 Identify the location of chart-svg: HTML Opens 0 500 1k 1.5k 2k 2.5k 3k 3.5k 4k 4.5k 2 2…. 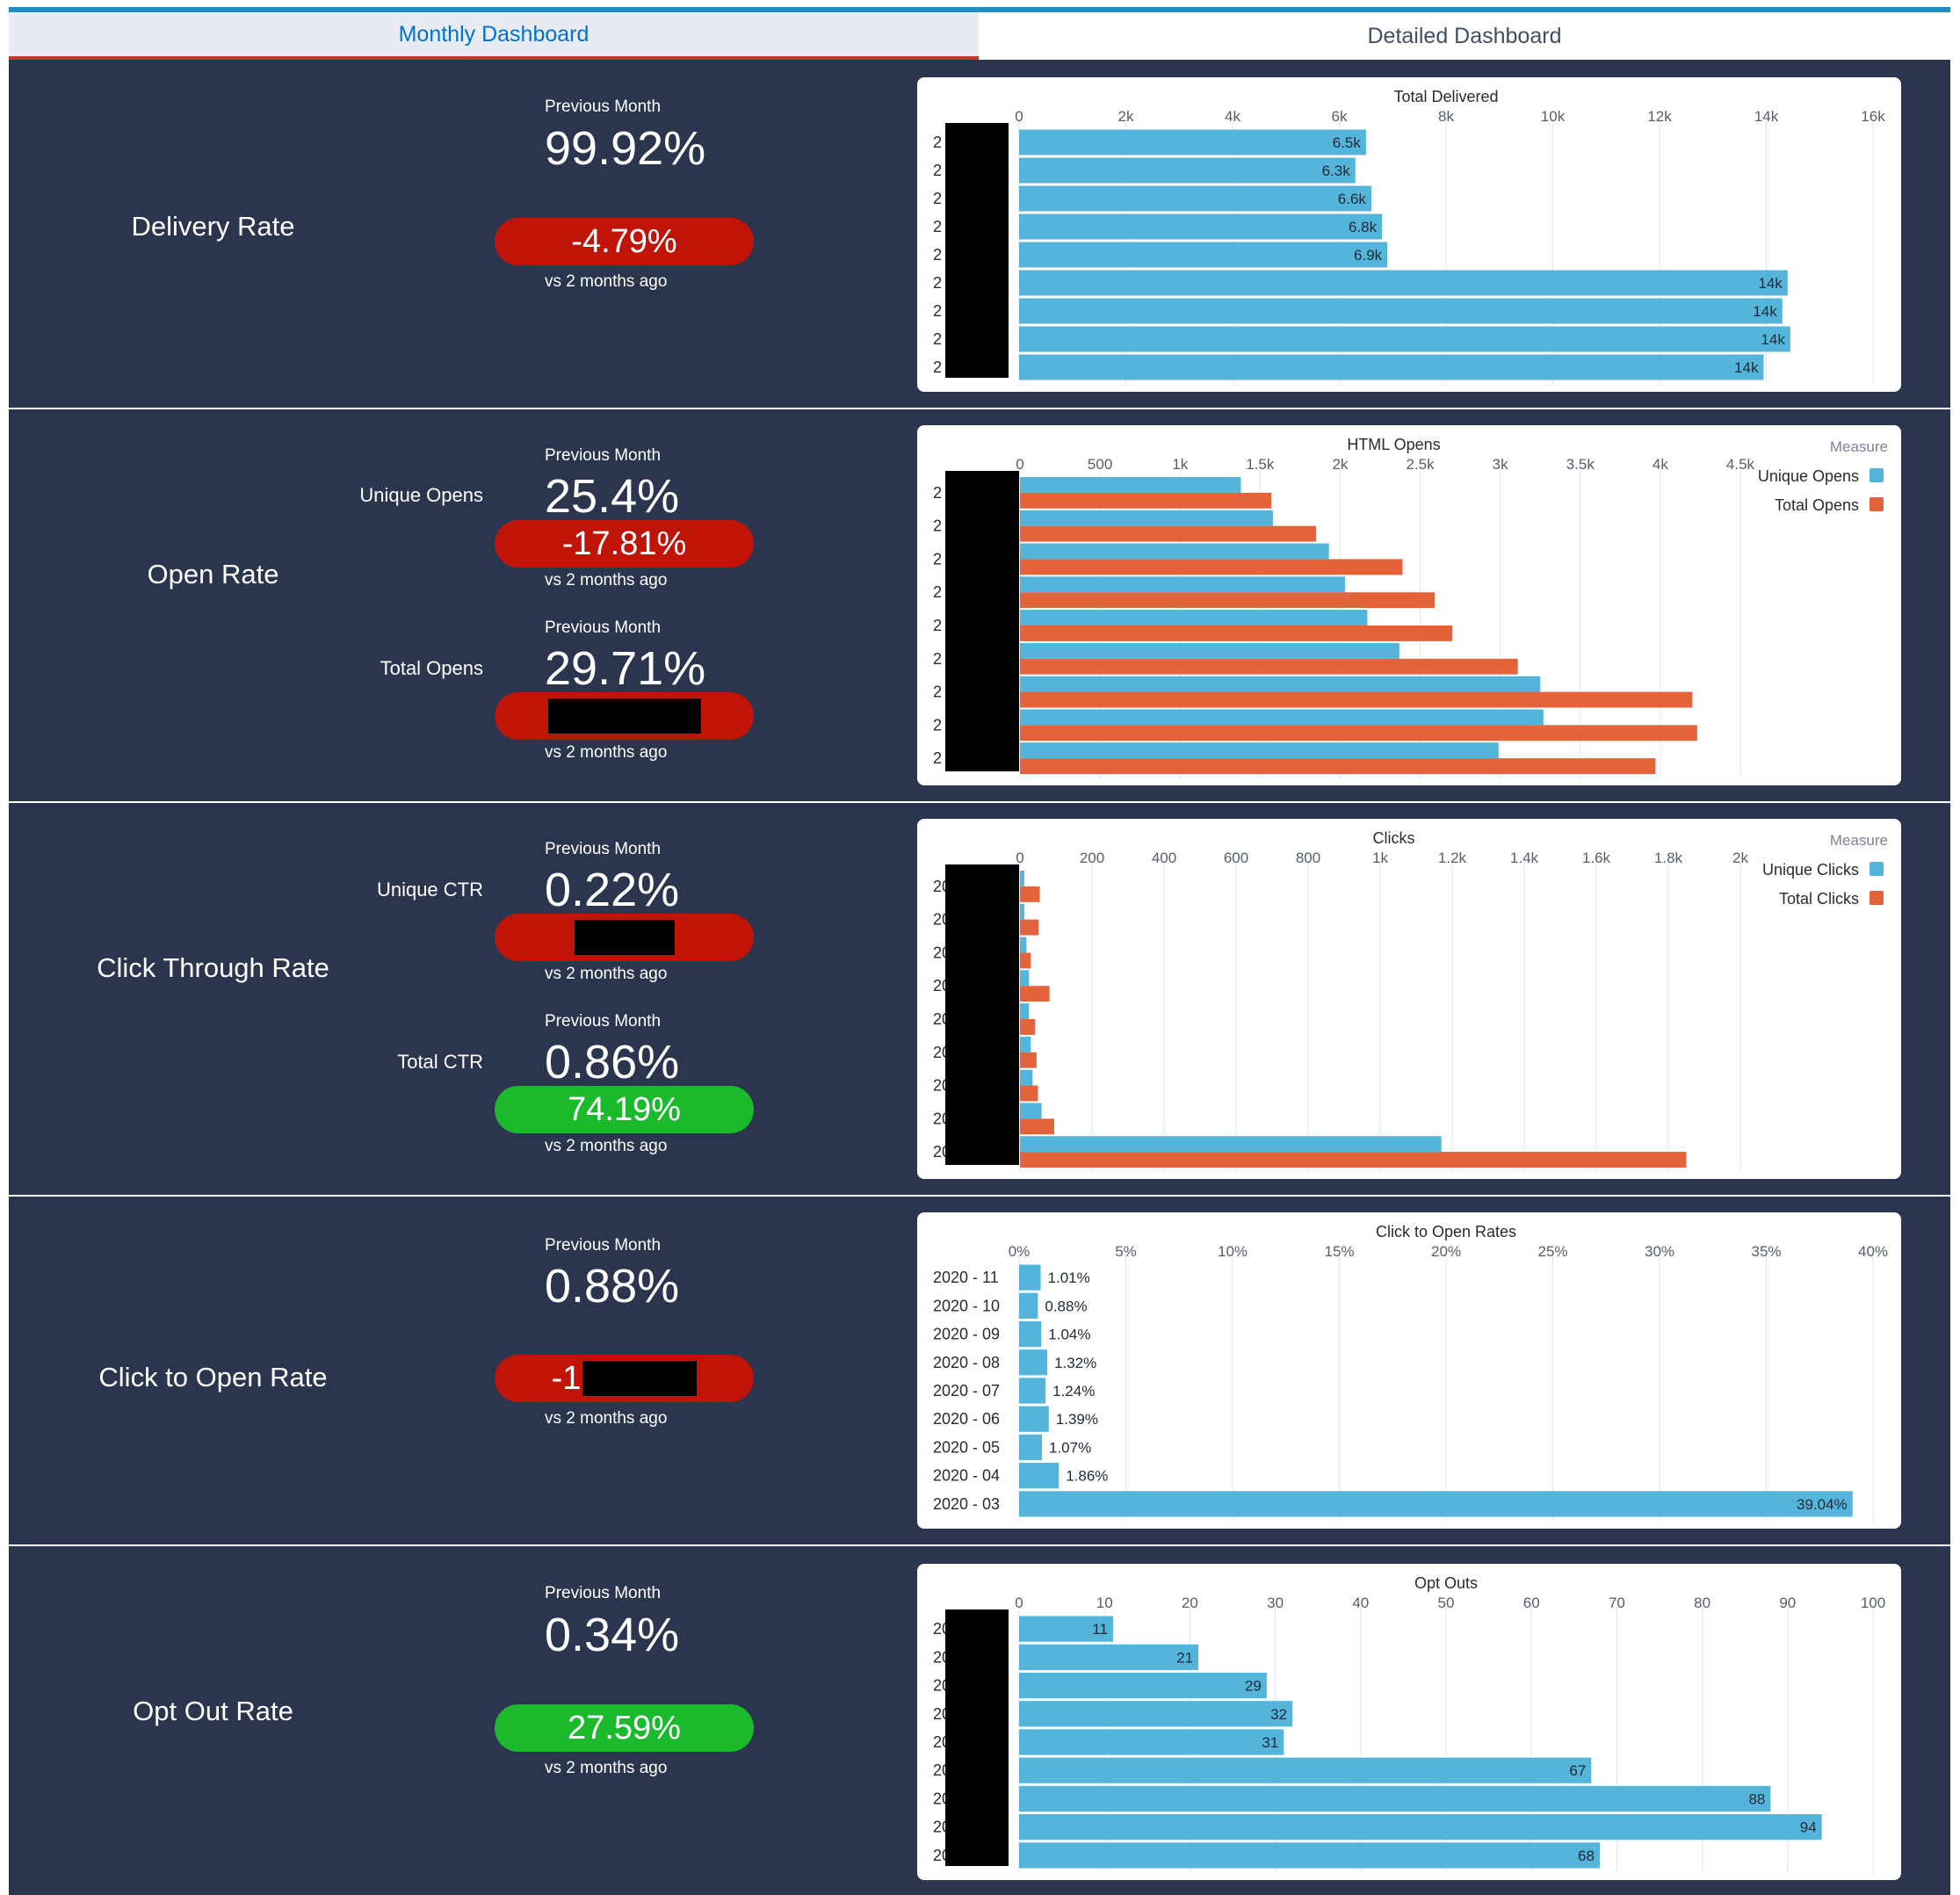
(1410, 607).